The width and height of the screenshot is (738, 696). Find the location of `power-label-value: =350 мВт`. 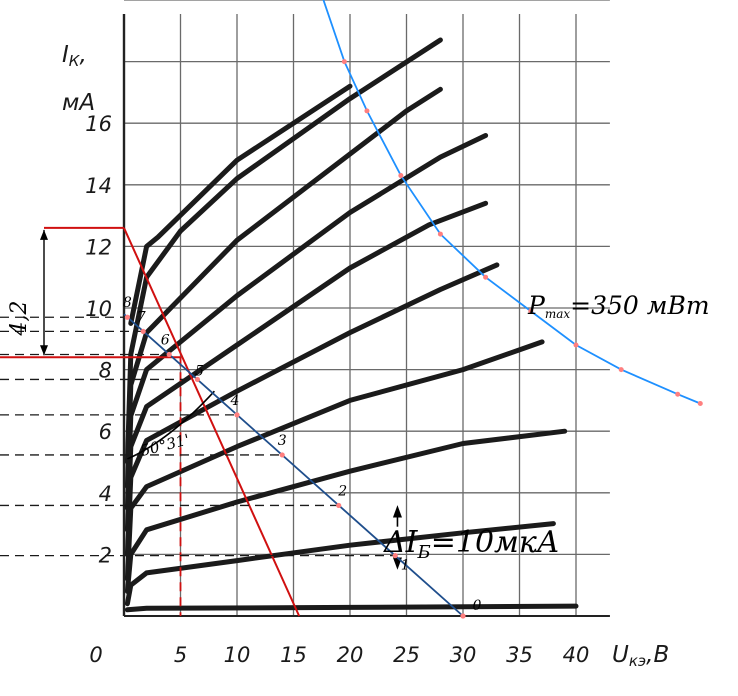

power-label-value: =350 мВт is located at coordinates (639, 305).